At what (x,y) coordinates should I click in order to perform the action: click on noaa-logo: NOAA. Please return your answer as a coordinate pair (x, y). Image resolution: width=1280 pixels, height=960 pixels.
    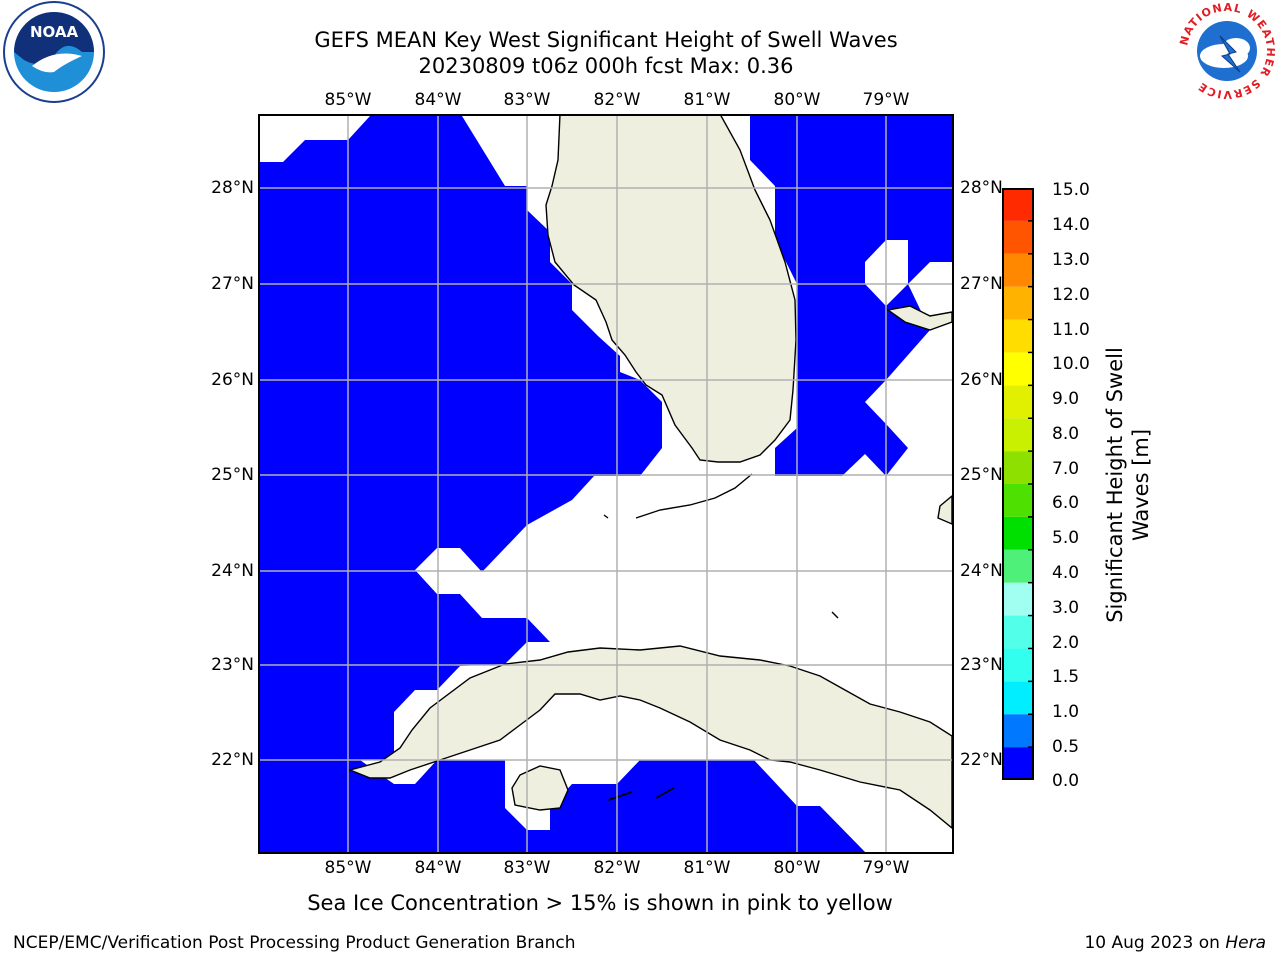
    Looking at the image, I should click on (54, 52).